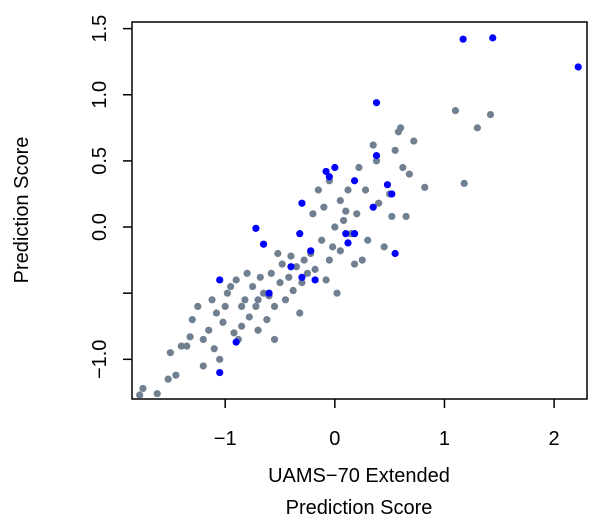 Image resolution: width=612 pixels, height=526 pixels. Describe the element at coordinates (387, 424) in the screenshot. I see `x-axis: −1 0 1 2` at that location.